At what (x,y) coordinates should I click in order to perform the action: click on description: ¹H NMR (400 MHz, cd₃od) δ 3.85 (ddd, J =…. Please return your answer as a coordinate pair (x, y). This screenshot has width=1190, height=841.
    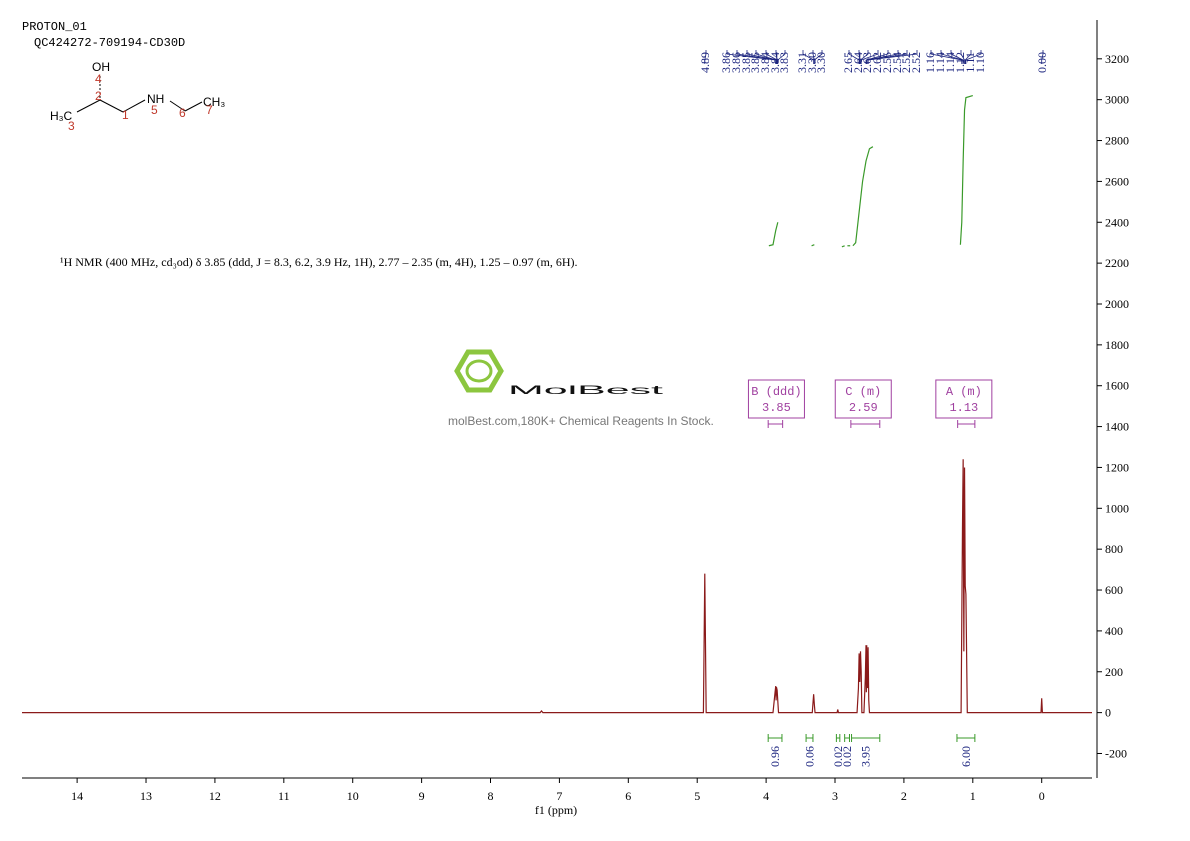
    Looking at the image, I should click on (319, 262).